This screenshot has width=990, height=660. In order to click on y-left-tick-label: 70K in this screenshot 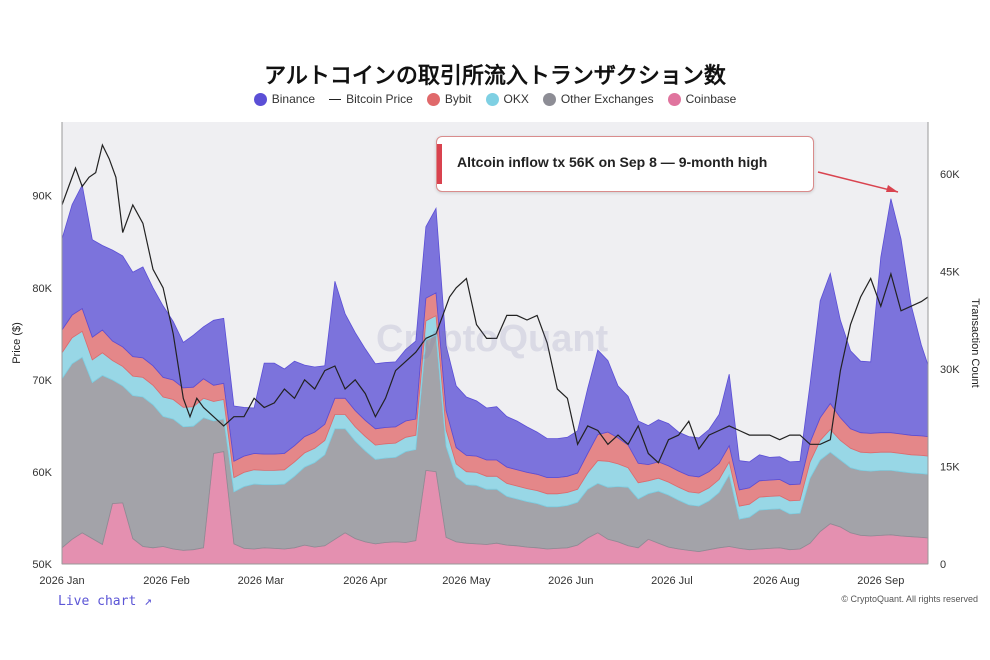, I will do `click(42, 381)`.